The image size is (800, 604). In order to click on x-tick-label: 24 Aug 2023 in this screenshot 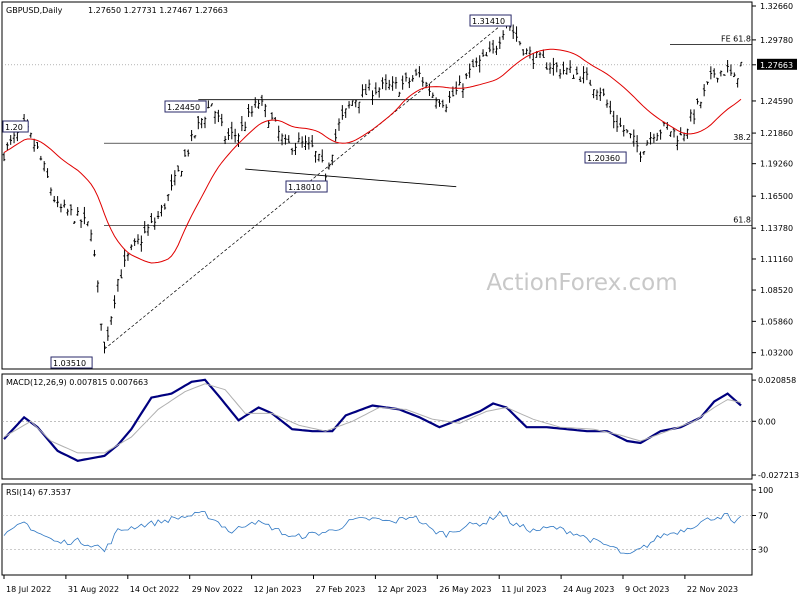, I will do `click(588, 589)`.